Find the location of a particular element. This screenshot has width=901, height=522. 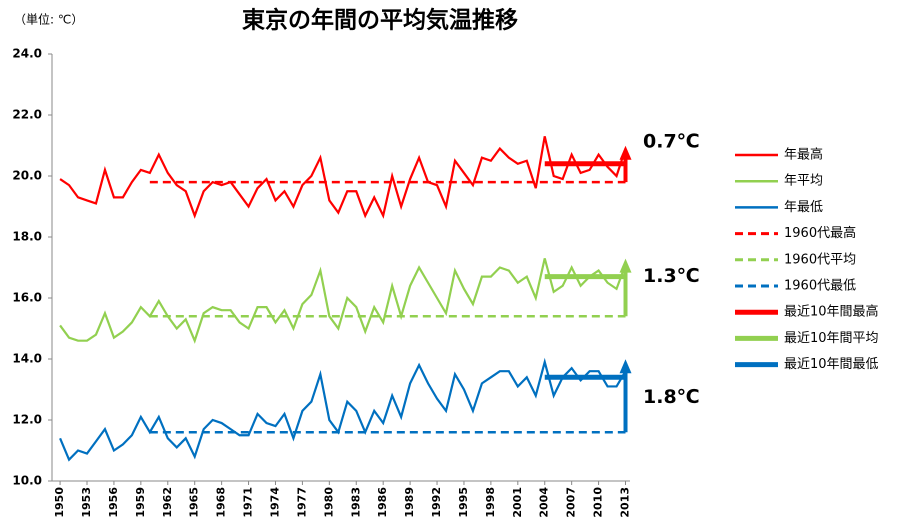

y-tick-label: 14.0 is located at coordinates (27, 359).